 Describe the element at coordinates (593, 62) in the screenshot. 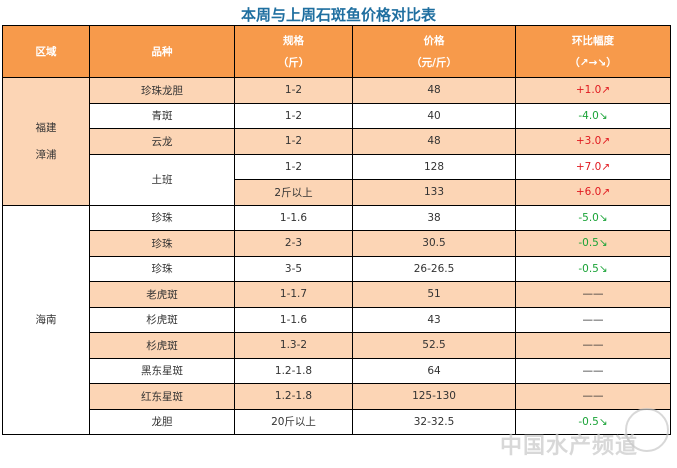

I see `header-change-unit: （↗→↘）` at that location.